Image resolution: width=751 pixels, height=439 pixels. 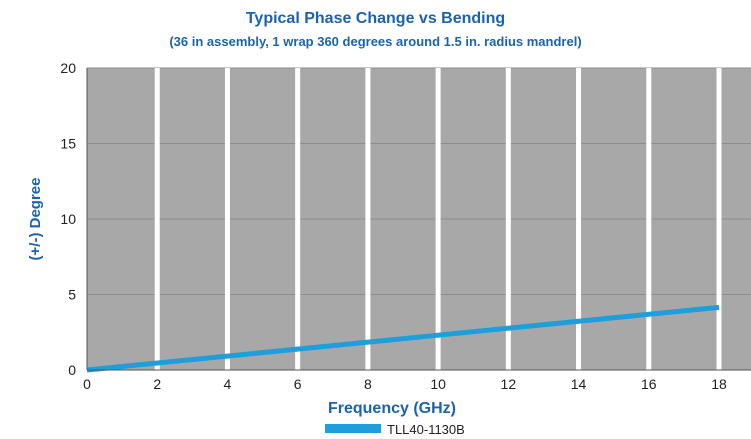 What do you see at coordinates (298, 384) in the screenshot?
I see `x-tick-label: 6` at bounding box center [298, 384].